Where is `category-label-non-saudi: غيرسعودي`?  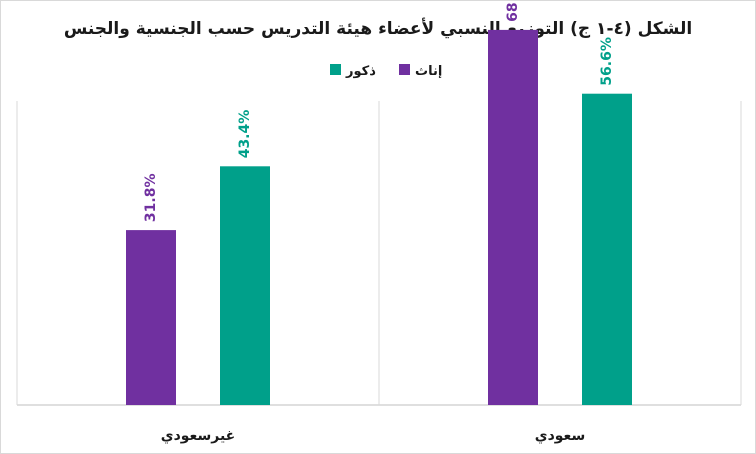 category-label-non-saudi: غيرسعودي is located at coordinates (198, 436).